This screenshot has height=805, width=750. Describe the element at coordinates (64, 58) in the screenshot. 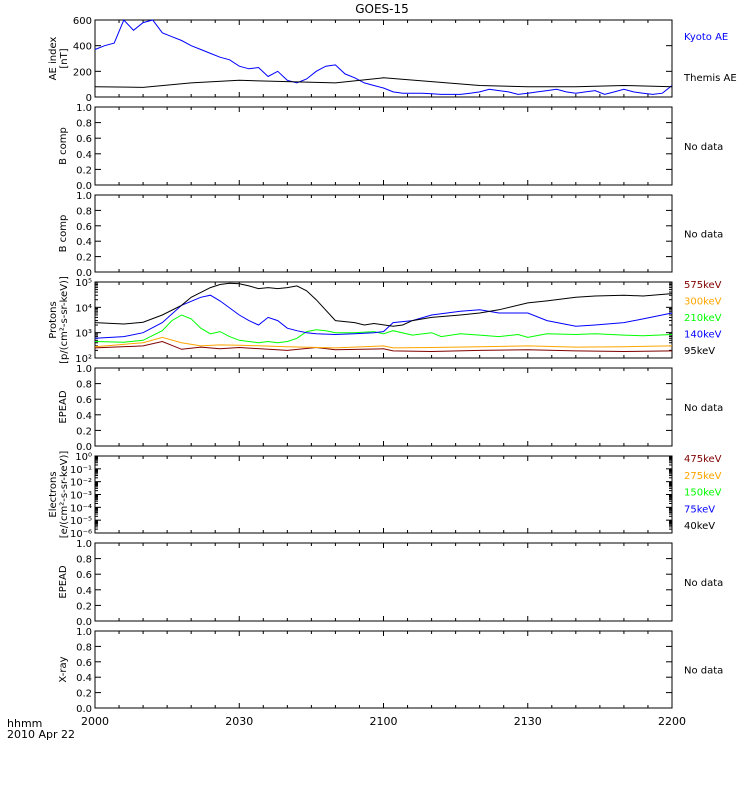

I see `y-axis-label: [nT]` at that location.